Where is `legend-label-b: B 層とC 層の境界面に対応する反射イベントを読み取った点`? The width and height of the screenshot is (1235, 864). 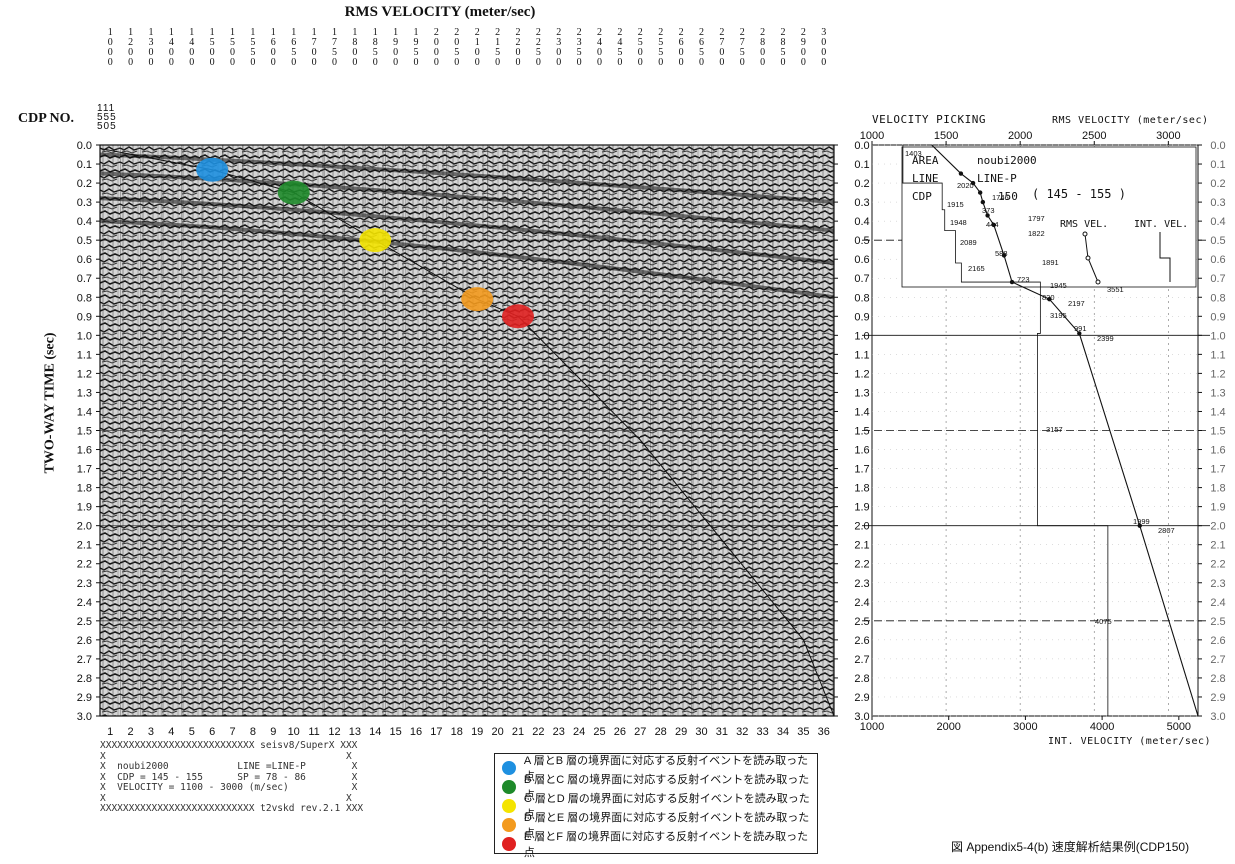 legend-label-b: B 層とC 層の境界面に対応する反射イベントを読み取った点 is located at coordinates (666, 788).